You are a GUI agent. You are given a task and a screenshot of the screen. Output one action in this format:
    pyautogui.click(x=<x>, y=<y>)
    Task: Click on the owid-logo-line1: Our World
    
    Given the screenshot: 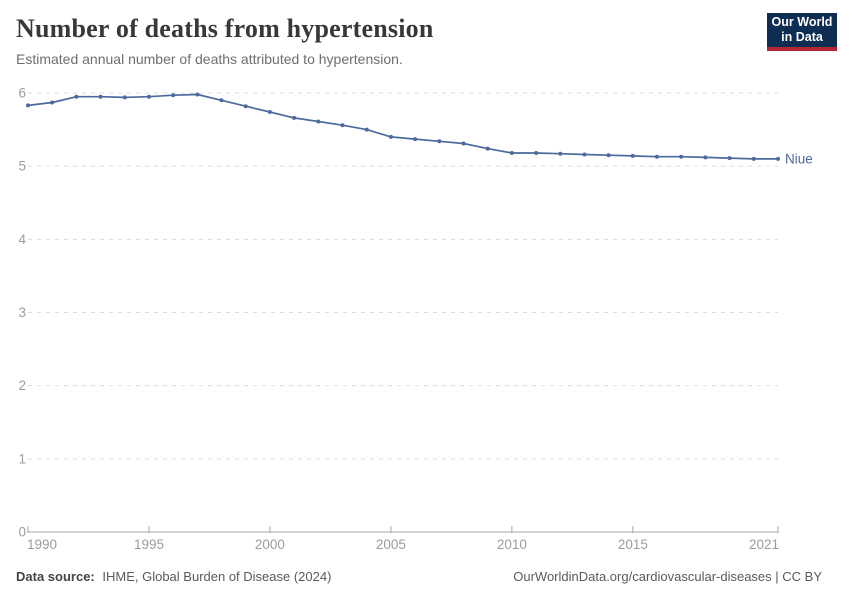 What is the action you would take?
    pyautogui.click(x=802, y=22)
    